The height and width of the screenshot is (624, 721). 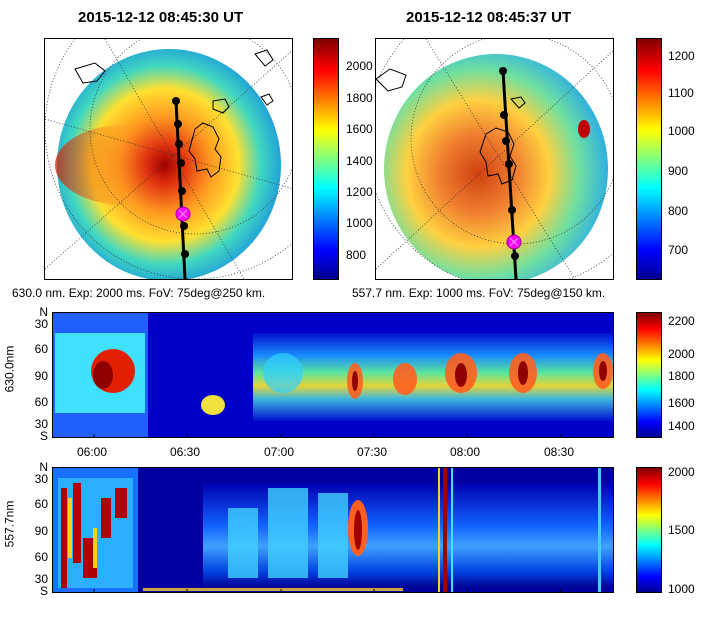 I want to click on colorbar-tick: 2200, so click(x=681, y=321).